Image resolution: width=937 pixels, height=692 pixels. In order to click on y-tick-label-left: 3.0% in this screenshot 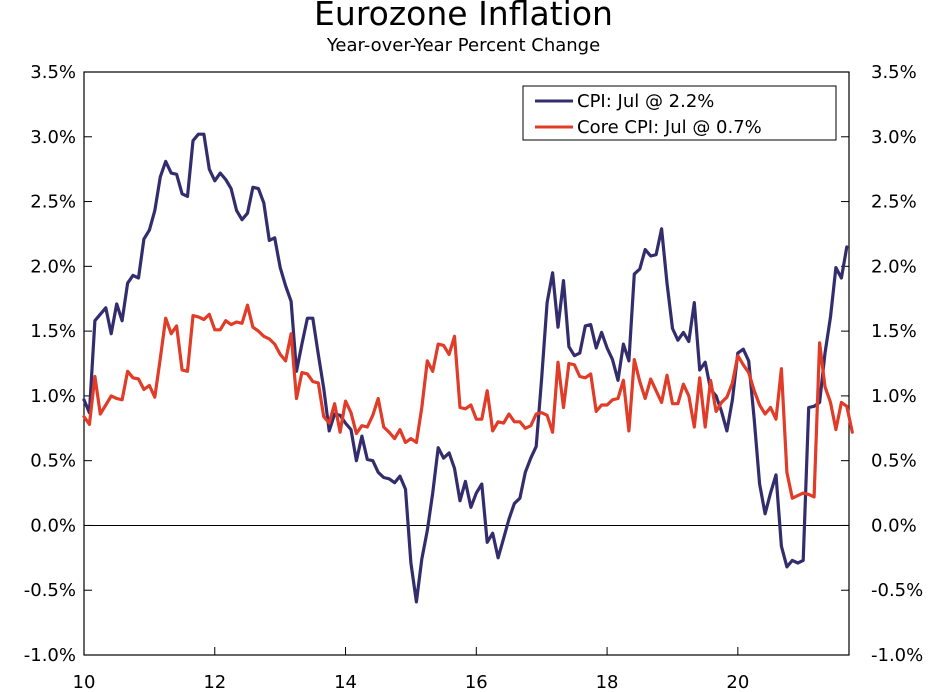, I will do `click(53, 137)`.